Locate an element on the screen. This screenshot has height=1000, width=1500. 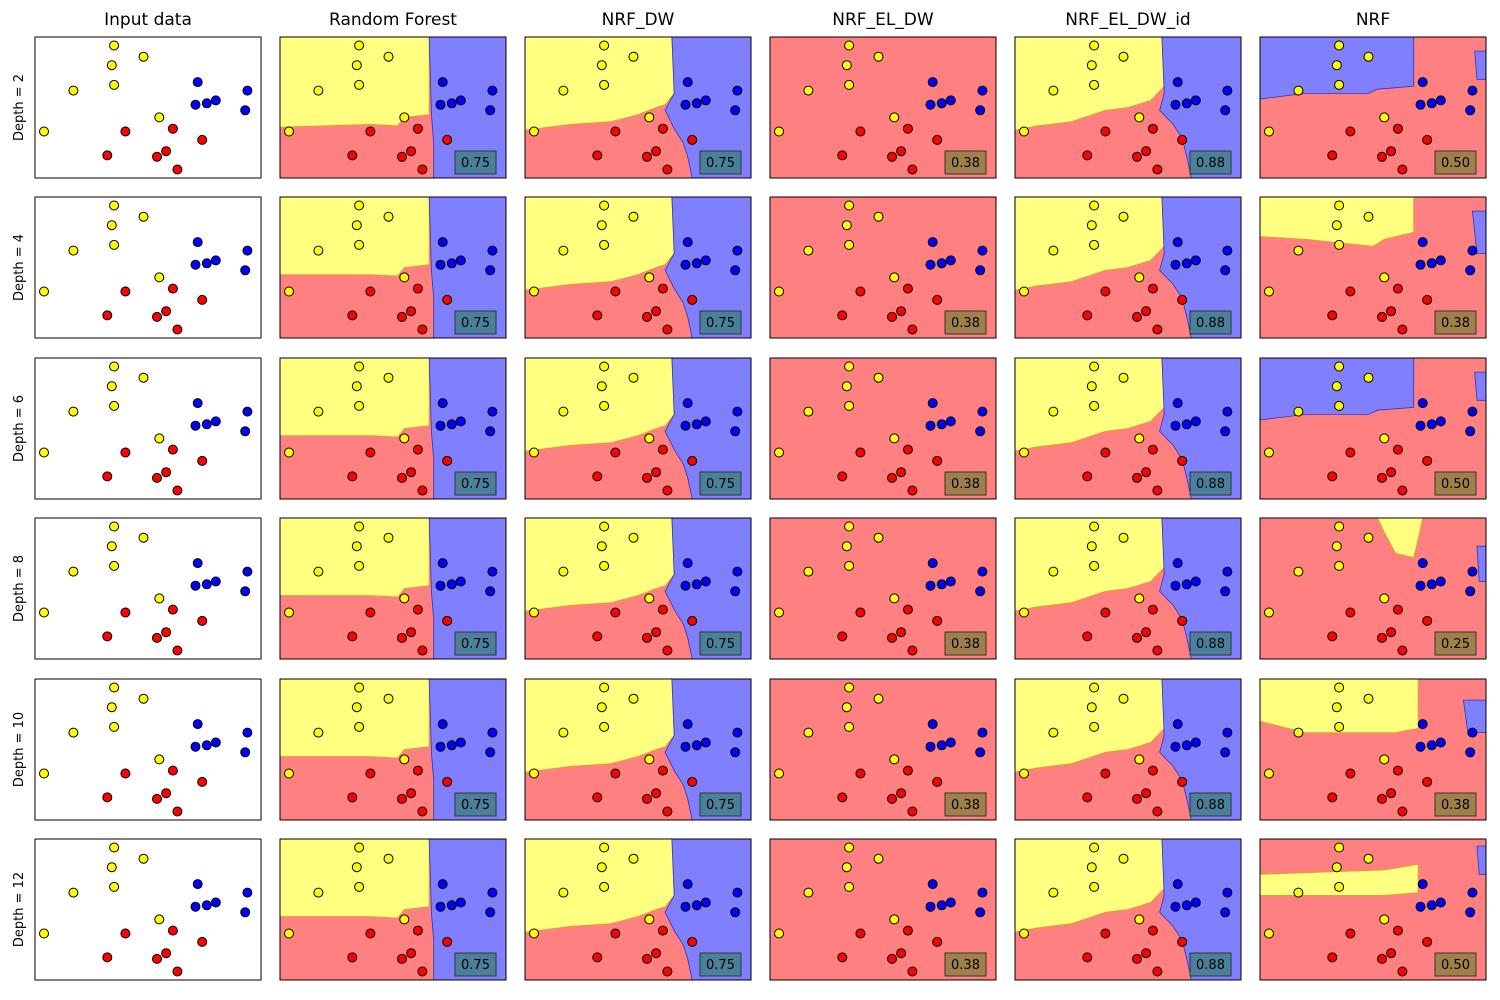
score-label: 0.38 is located at coordinates (1455, 805).